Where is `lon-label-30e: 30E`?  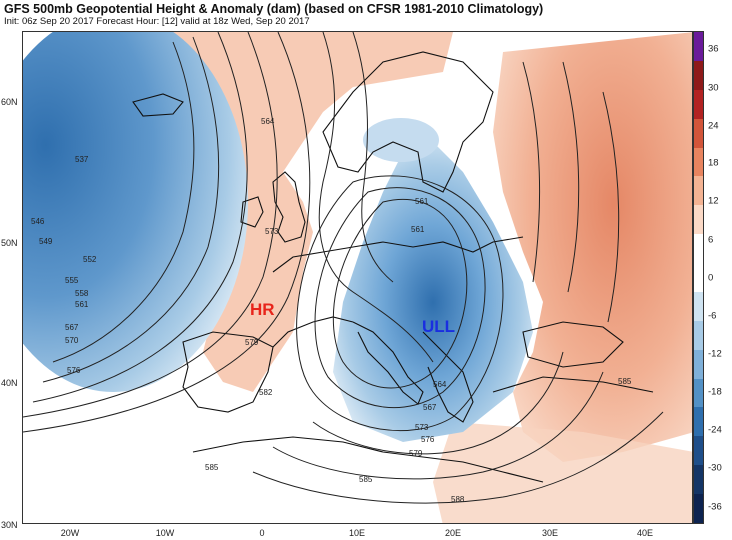 lon-label-30e: 30E is located at coordinates (550, 533).